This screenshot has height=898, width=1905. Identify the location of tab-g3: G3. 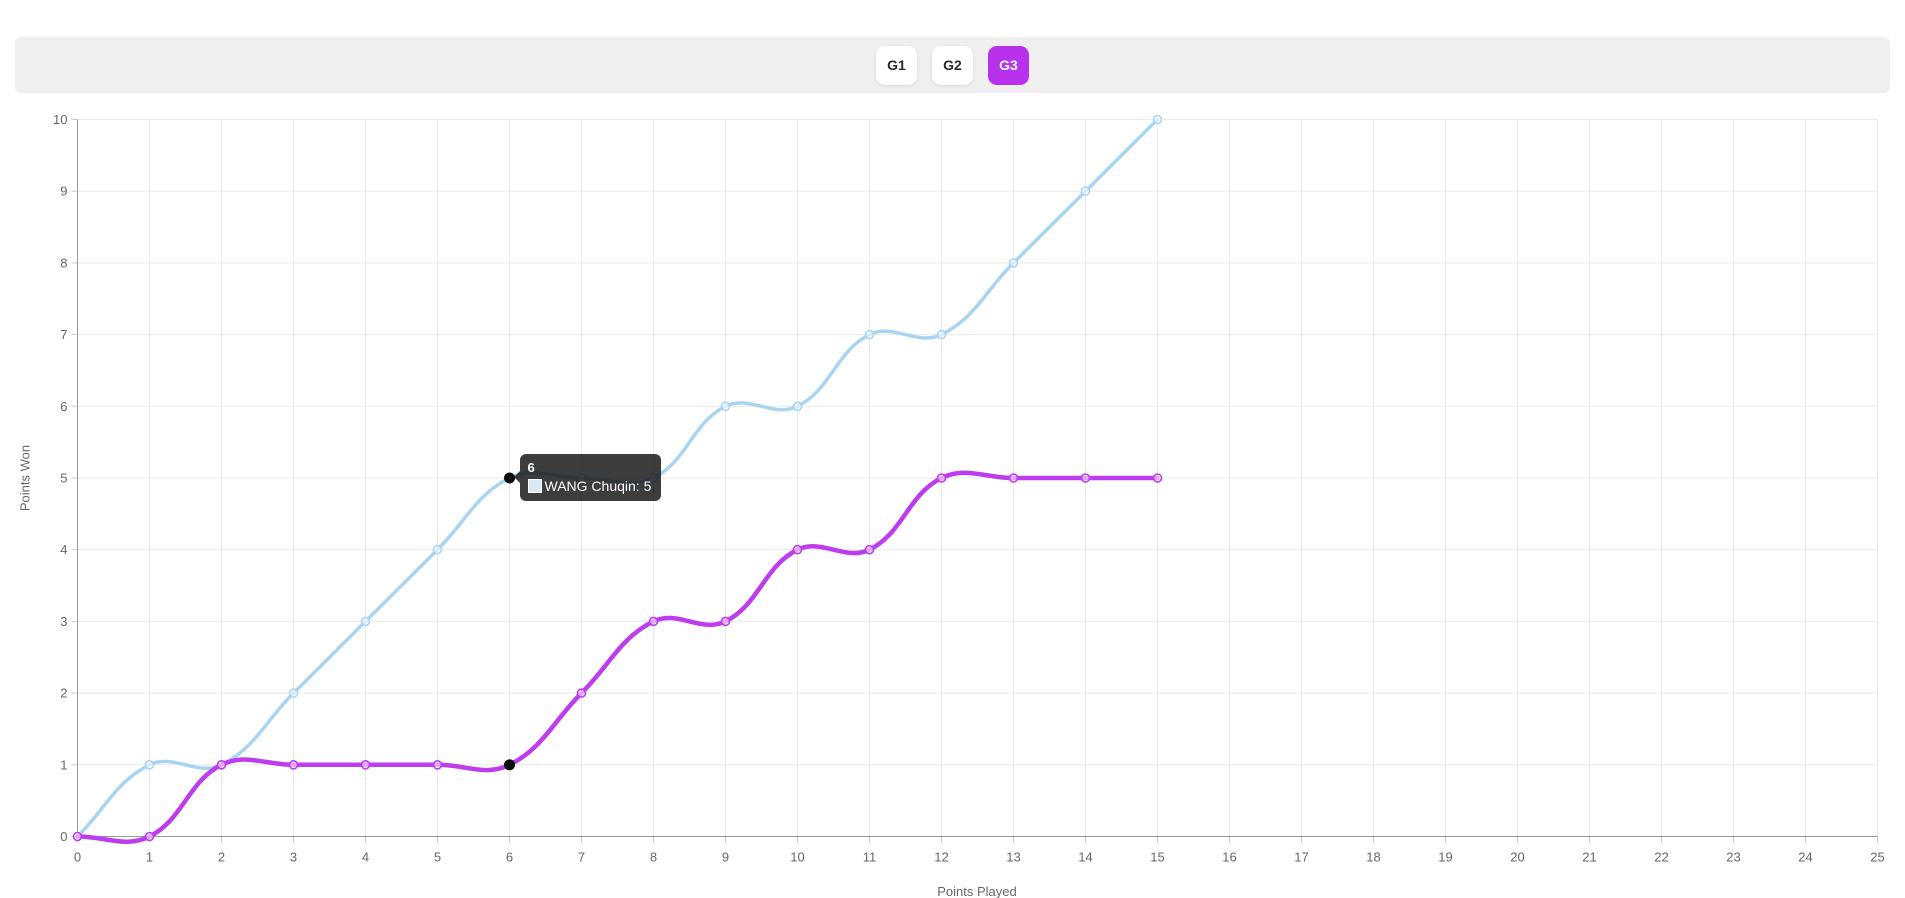
(1008, 65).